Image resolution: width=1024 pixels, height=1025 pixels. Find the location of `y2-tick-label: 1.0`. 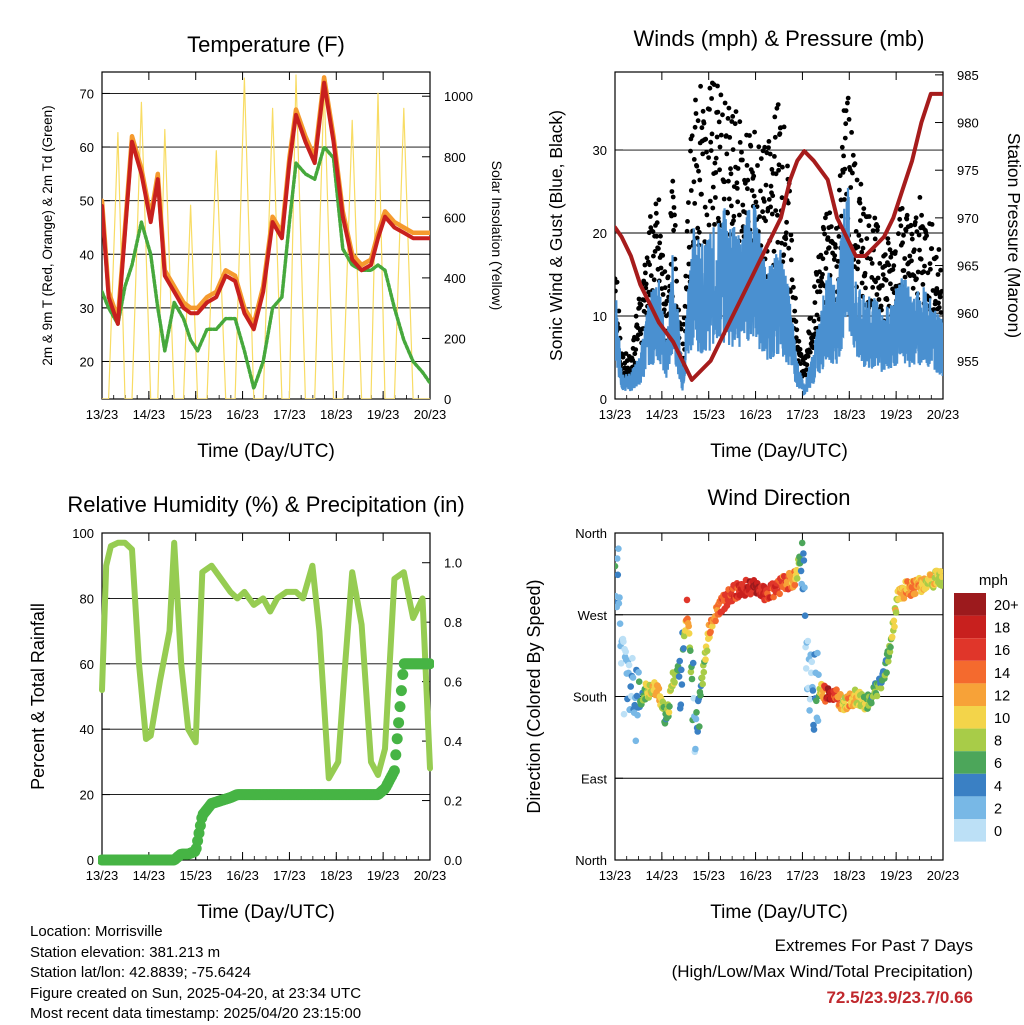

y2-tick-label: 1.0 is located at coordinates (453, 563).